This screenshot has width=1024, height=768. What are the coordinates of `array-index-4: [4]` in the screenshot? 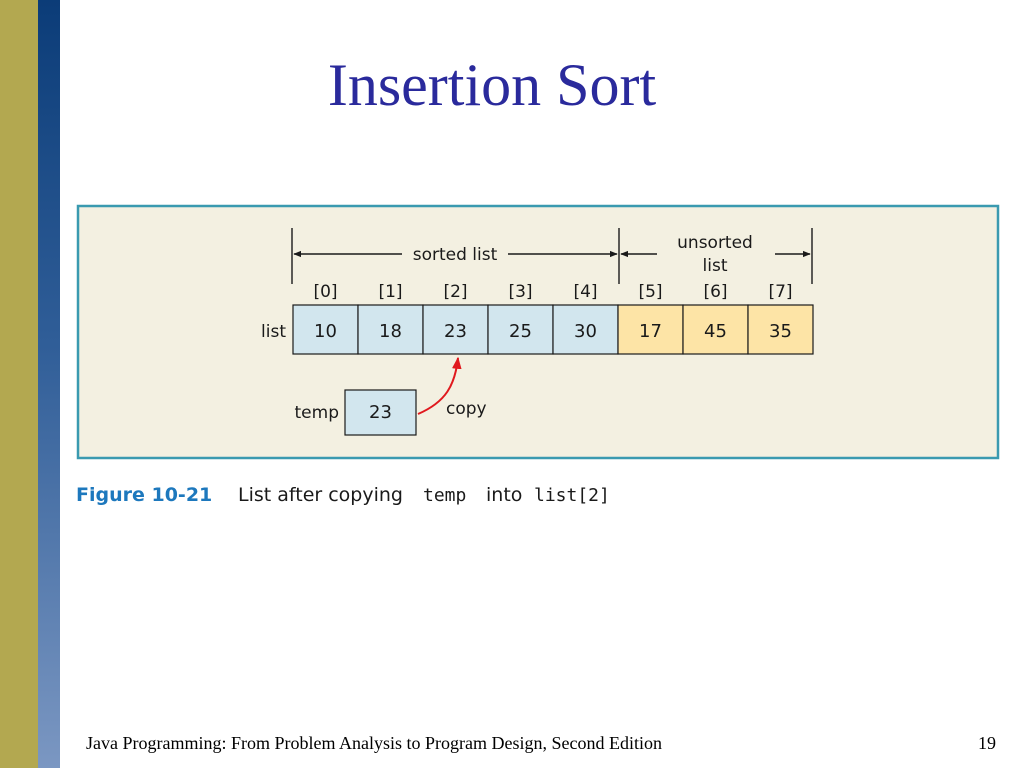 It's located at (585, 292).